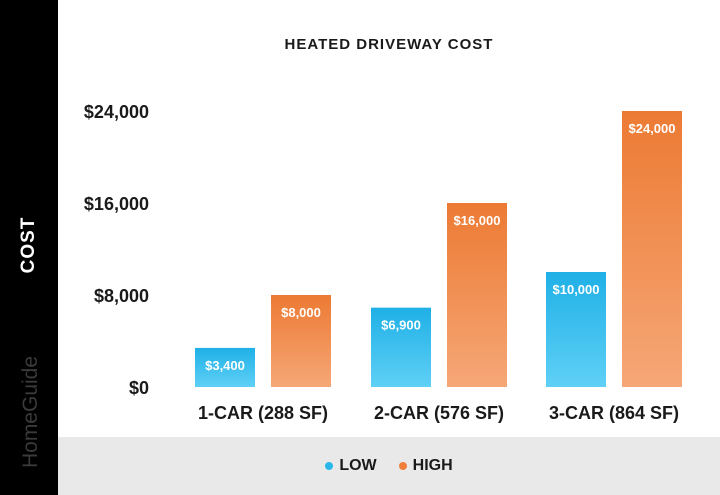  Describe the element at coordinates (29, 247) in the screenshot. I see `axis-sidebar: COST HomeGuide` at that location.